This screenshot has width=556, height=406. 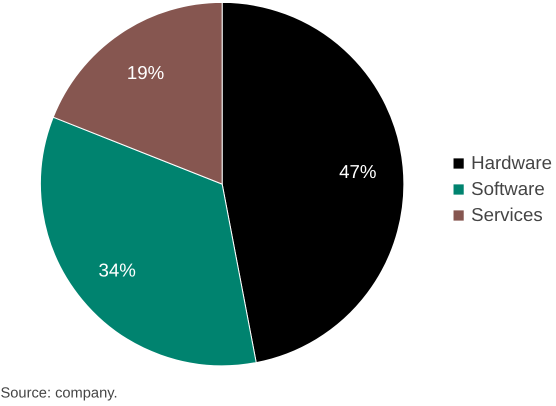 What do you see at coordinates (358, 171) in the screenshot?
I see `data-label: 47%` at bounding box center [358, 171].